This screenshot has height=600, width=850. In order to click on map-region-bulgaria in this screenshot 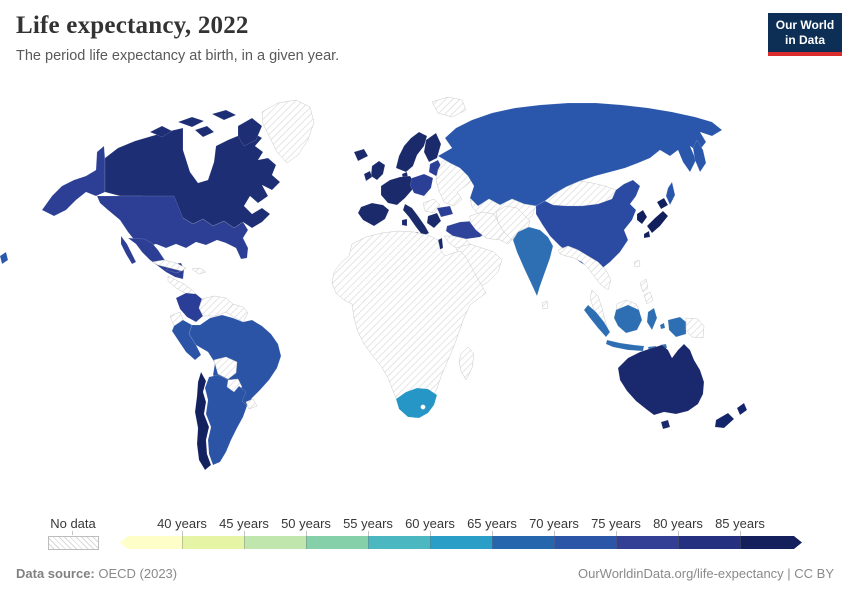, I will do `click(445, 211)`.